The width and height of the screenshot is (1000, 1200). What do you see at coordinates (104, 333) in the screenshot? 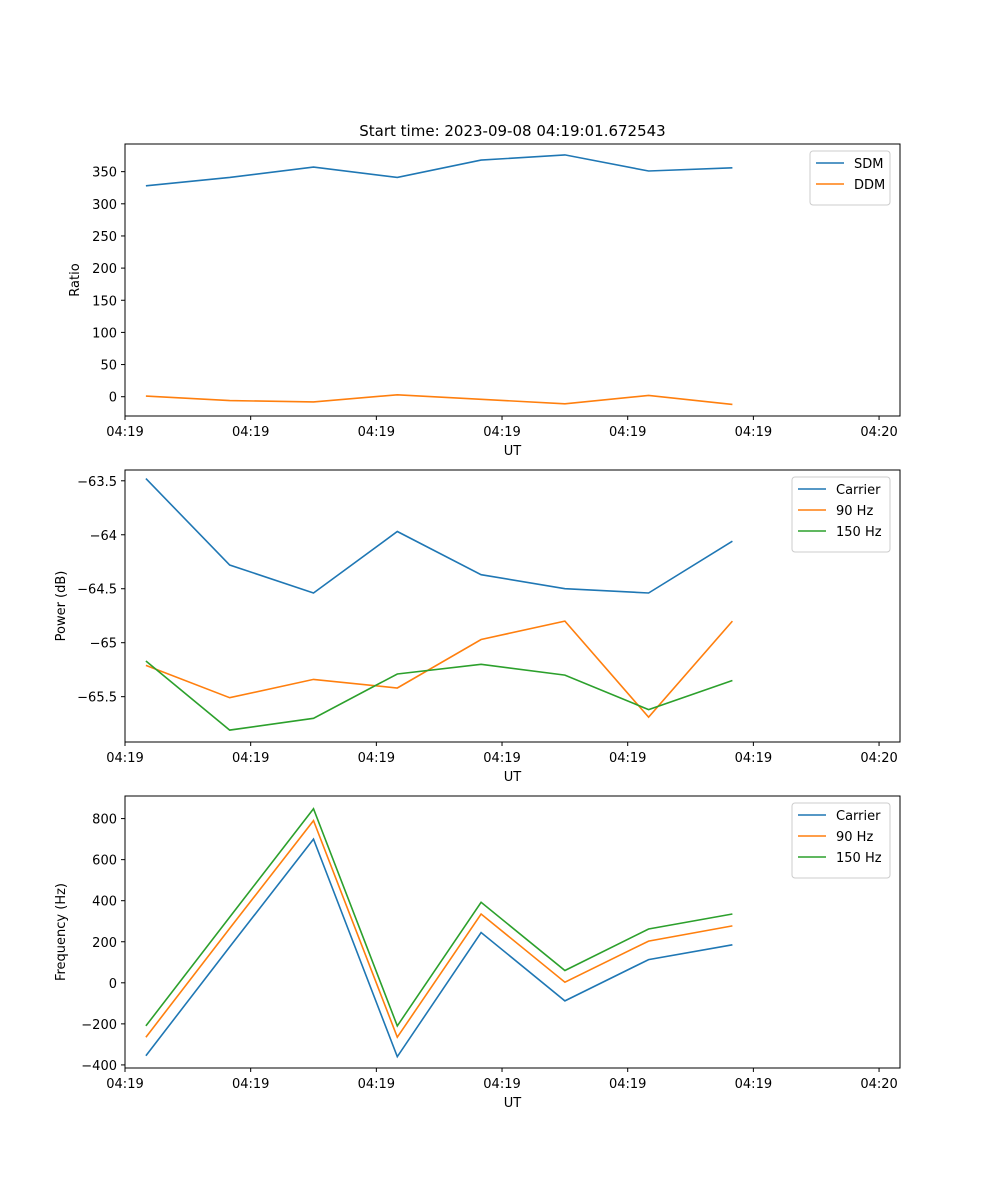
I see `y-tick-label: 100` at bounding box center [104, 333].